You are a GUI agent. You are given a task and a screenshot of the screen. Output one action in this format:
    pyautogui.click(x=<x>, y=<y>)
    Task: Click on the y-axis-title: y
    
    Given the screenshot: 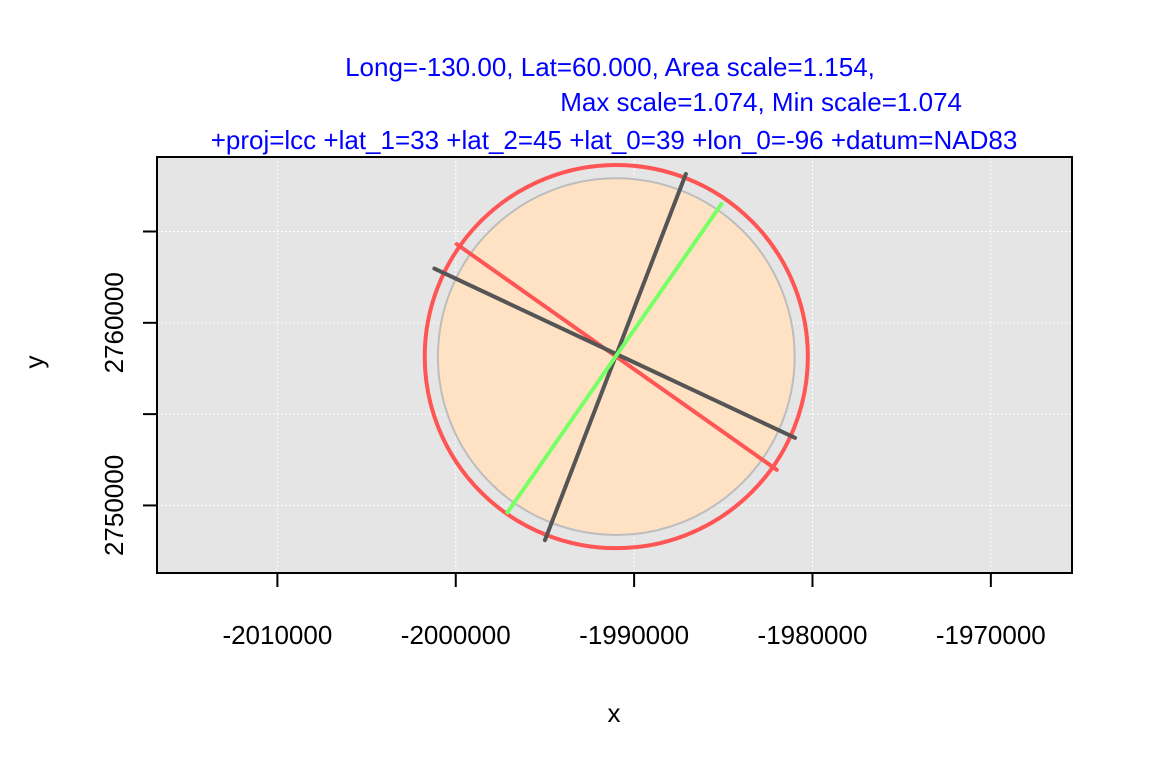 What is the action you would take?
    pyautogui.click(x=34, y=362)
    